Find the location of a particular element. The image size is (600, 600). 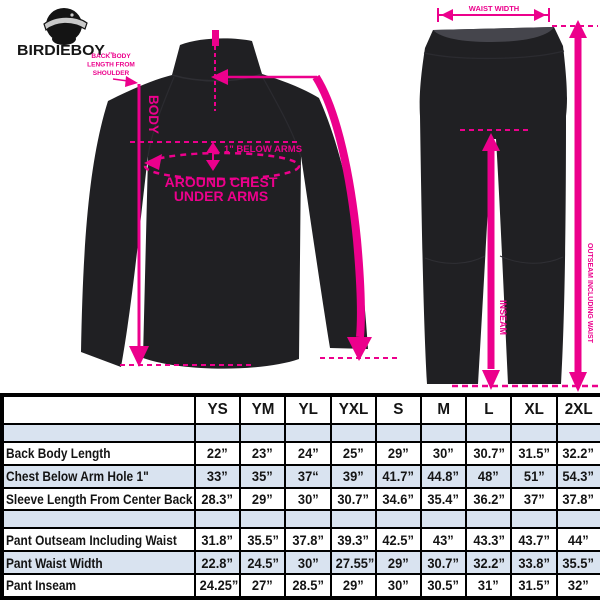

row-label: Back Body Length is located at coordinates (98, 453).